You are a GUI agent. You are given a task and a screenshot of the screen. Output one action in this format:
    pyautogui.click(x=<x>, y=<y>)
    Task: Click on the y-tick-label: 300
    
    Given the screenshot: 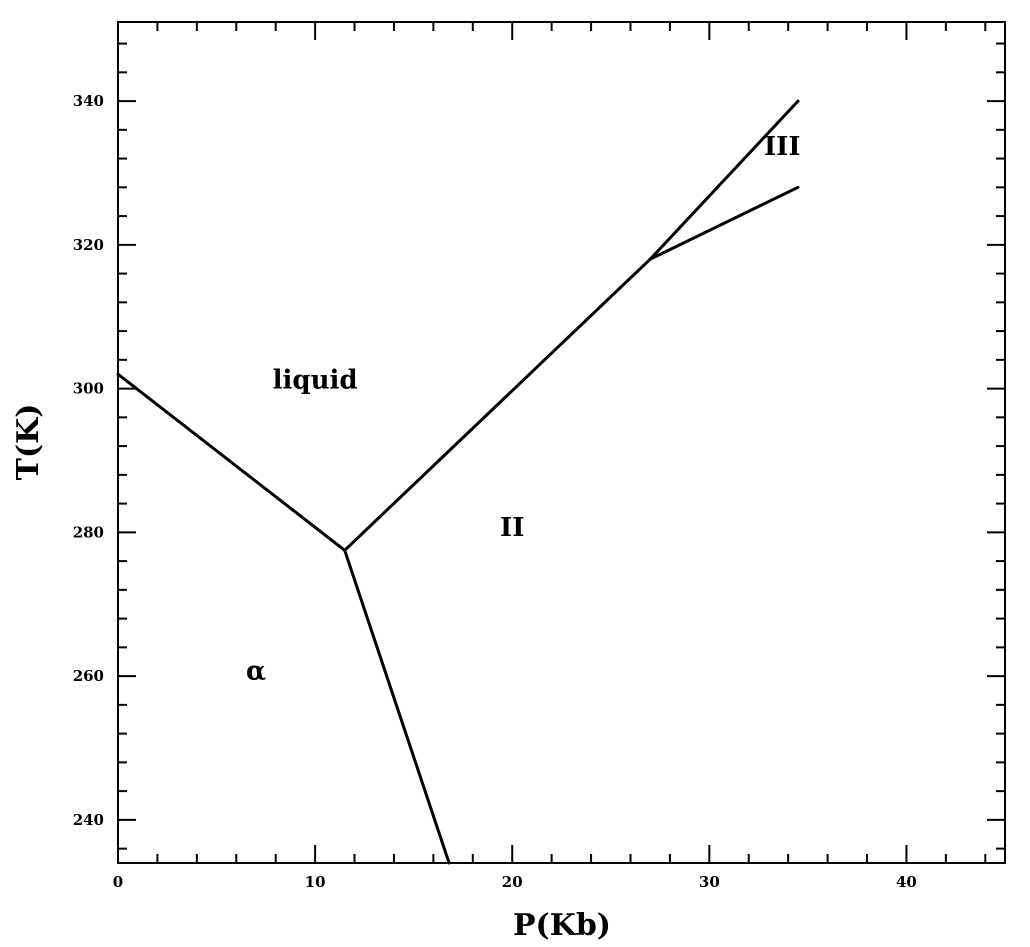 What is the action you would take?
    pyautogui.click(x=88, y=389)
    